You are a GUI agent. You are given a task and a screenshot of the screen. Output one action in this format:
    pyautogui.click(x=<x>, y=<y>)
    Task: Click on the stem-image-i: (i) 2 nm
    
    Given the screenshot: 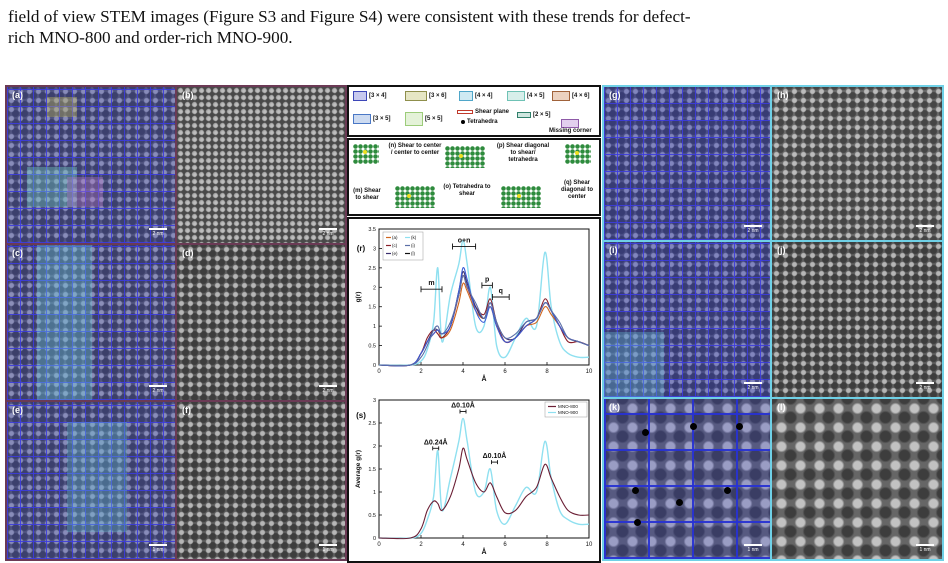 What is the action you would take?
    pyautogui.click(x=687, y=319)
    